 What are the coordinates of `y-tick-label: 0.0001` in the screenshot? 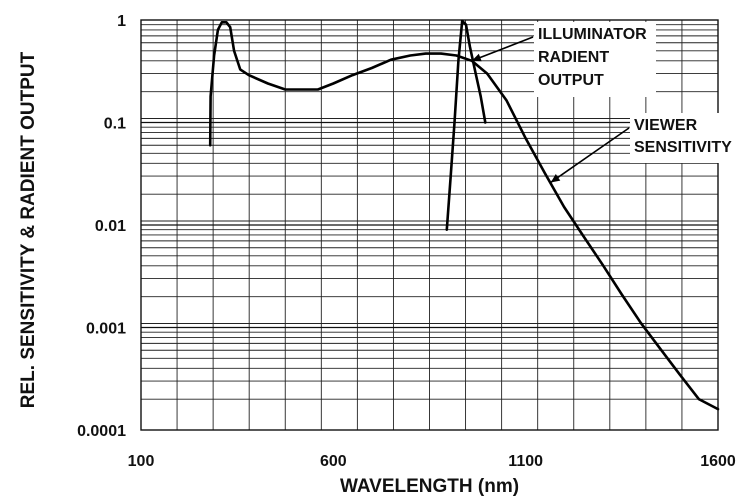 It's located at (101, 431).